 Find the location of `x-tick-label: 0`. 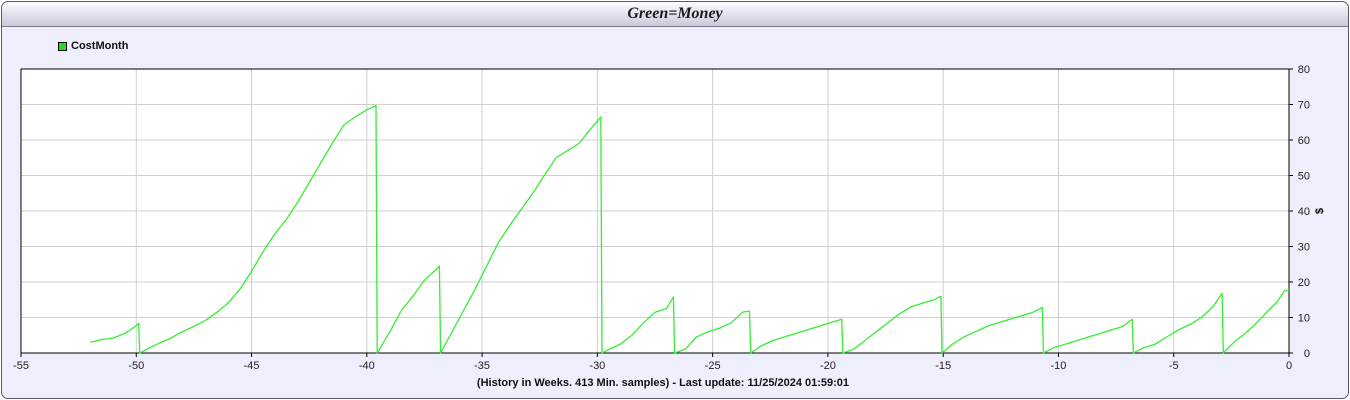

x-tick-label: 0 is located at coordinates (1289, 366).